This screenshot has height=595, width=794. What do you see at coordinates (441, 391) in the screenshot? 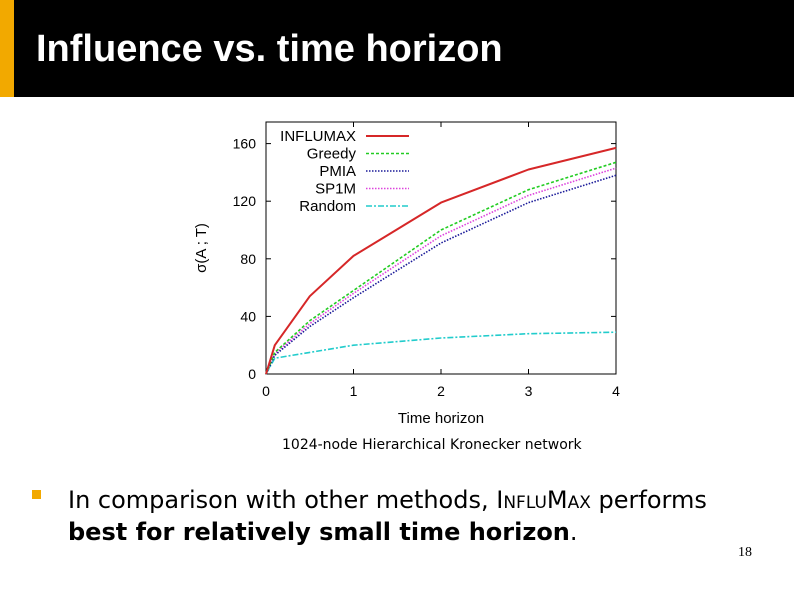
I see `x-tick-label: 2` at bounding box center [441, 391].